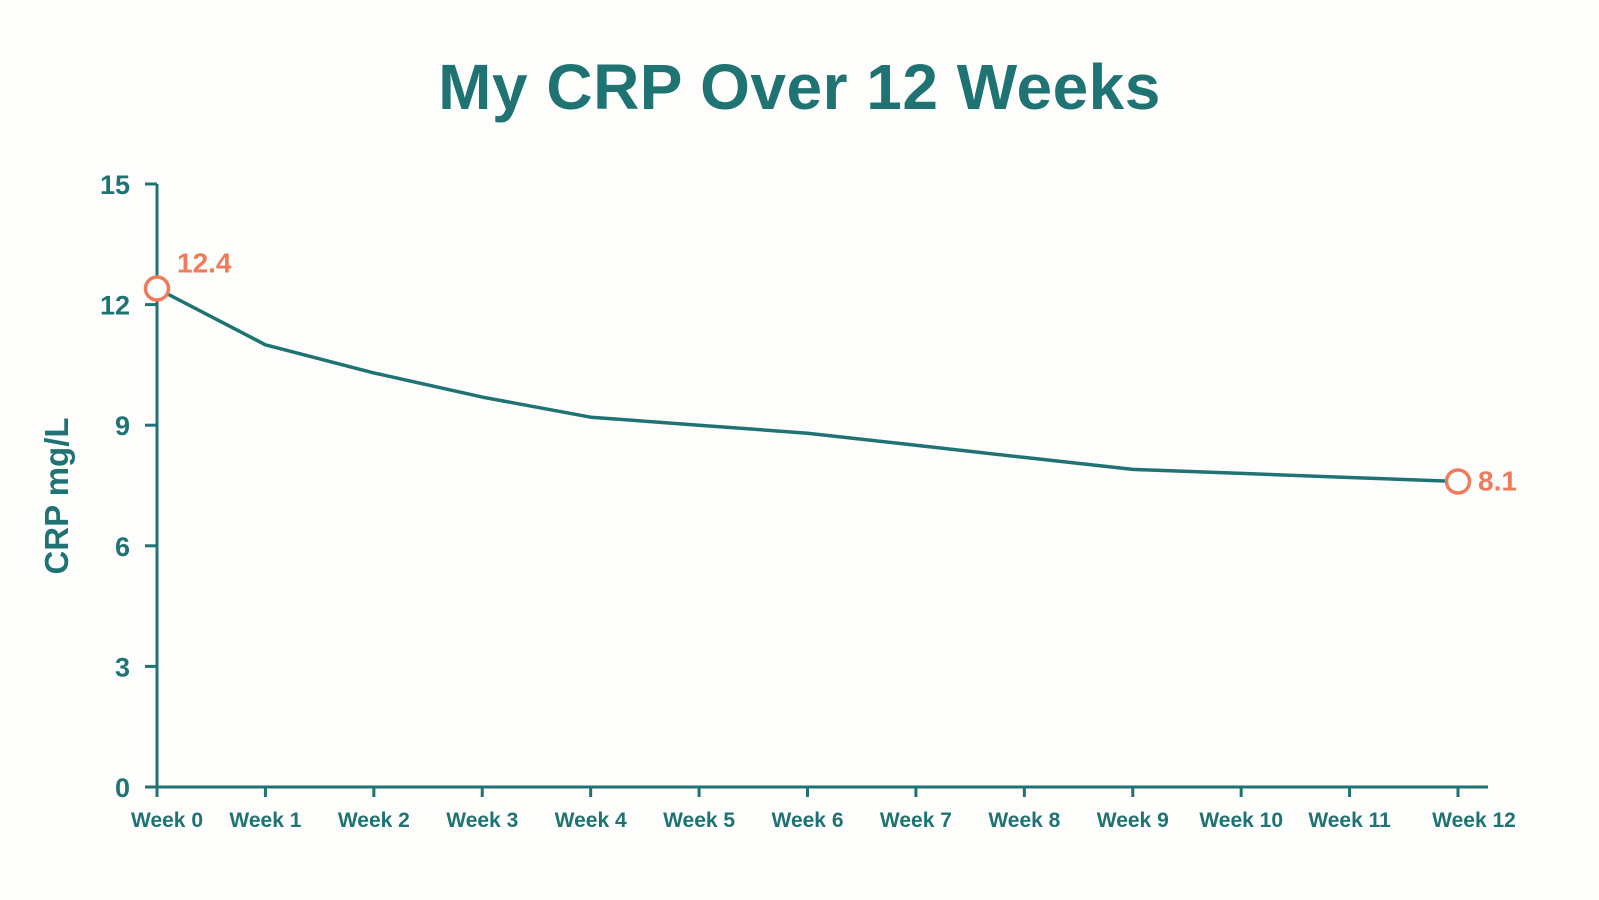  I want to click on y-tick-label: 6, so click(122, 547).